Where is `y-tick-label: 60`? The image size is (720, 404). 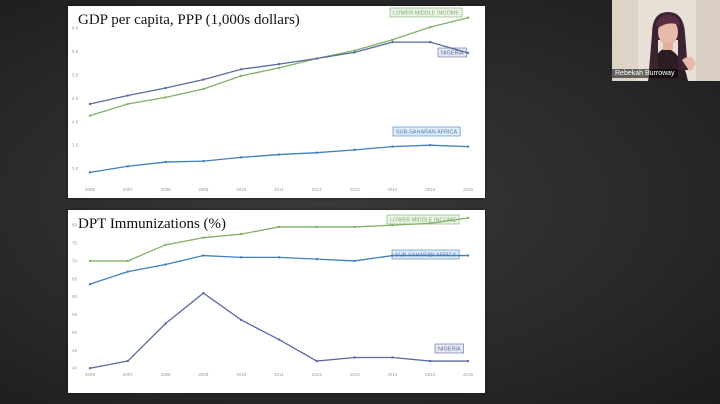 y-tick-label: 60 is located at coordinates (75, 296).